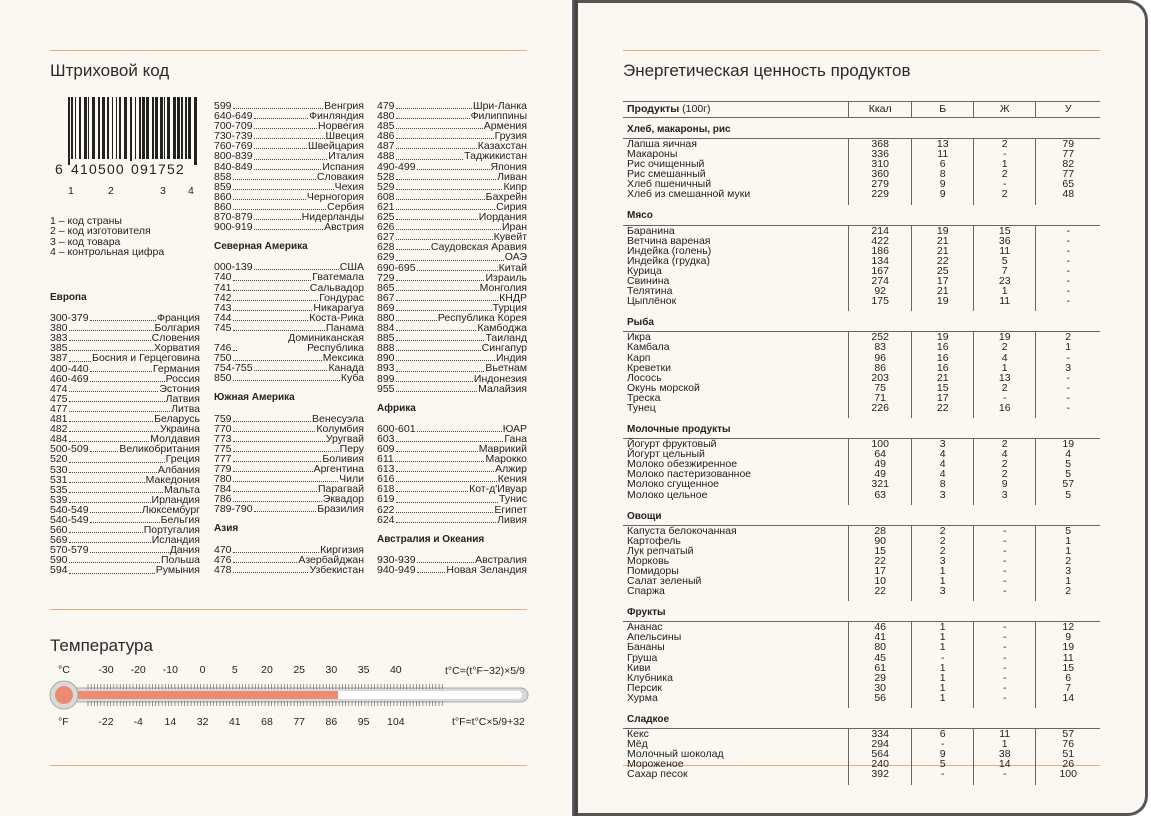  Describe the element at coordinates (385, 459) in the screenshot. I see `country-code: 611` at that location.